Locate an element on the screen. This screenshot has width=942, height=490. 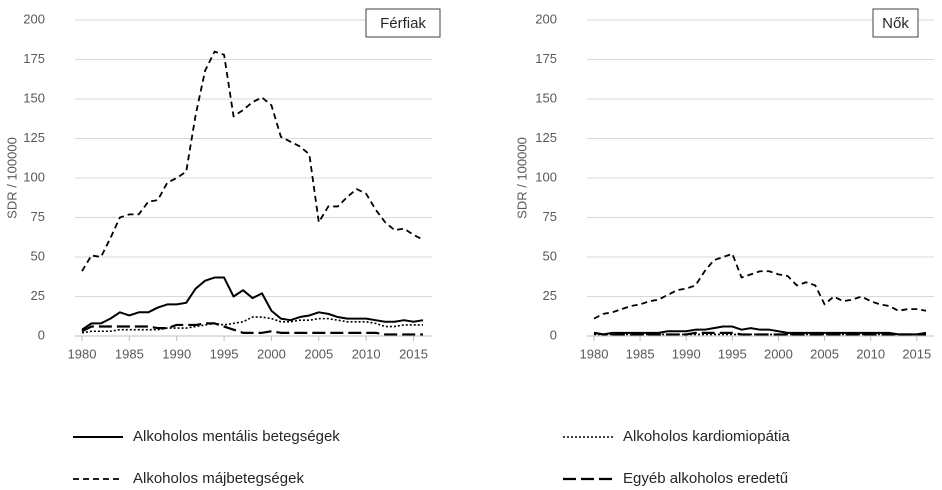
legend-label: Alkoholos mentális betegségek is located at coordinates (236, 436).